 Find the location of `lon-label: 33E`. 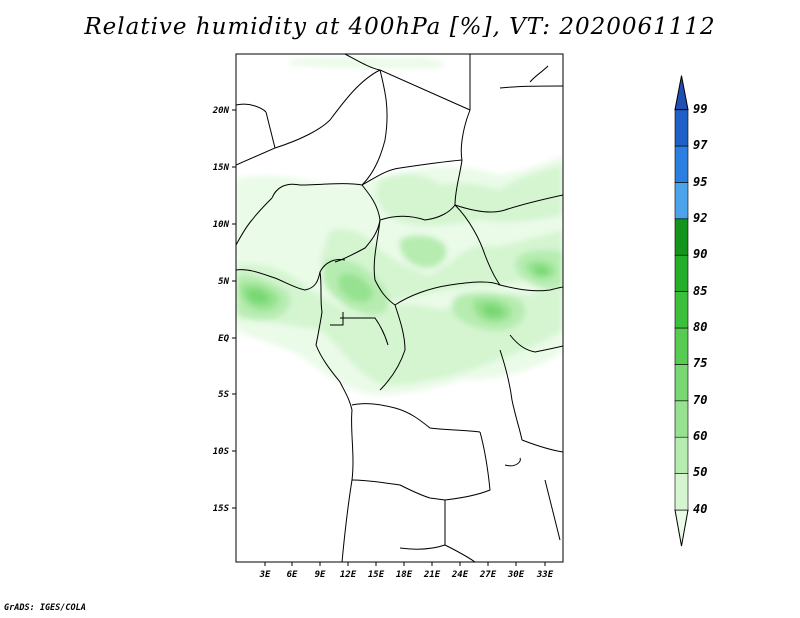

lon-label: 33E is located at coordinates (545, 575).